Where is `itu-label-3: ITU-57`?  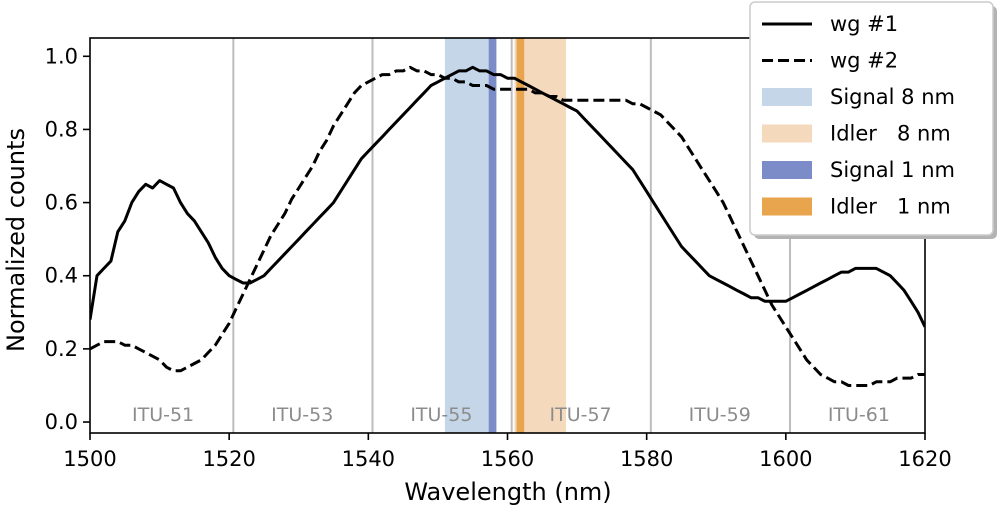
itu-label-3: ITU-57 is located at coordinates (580, 415).